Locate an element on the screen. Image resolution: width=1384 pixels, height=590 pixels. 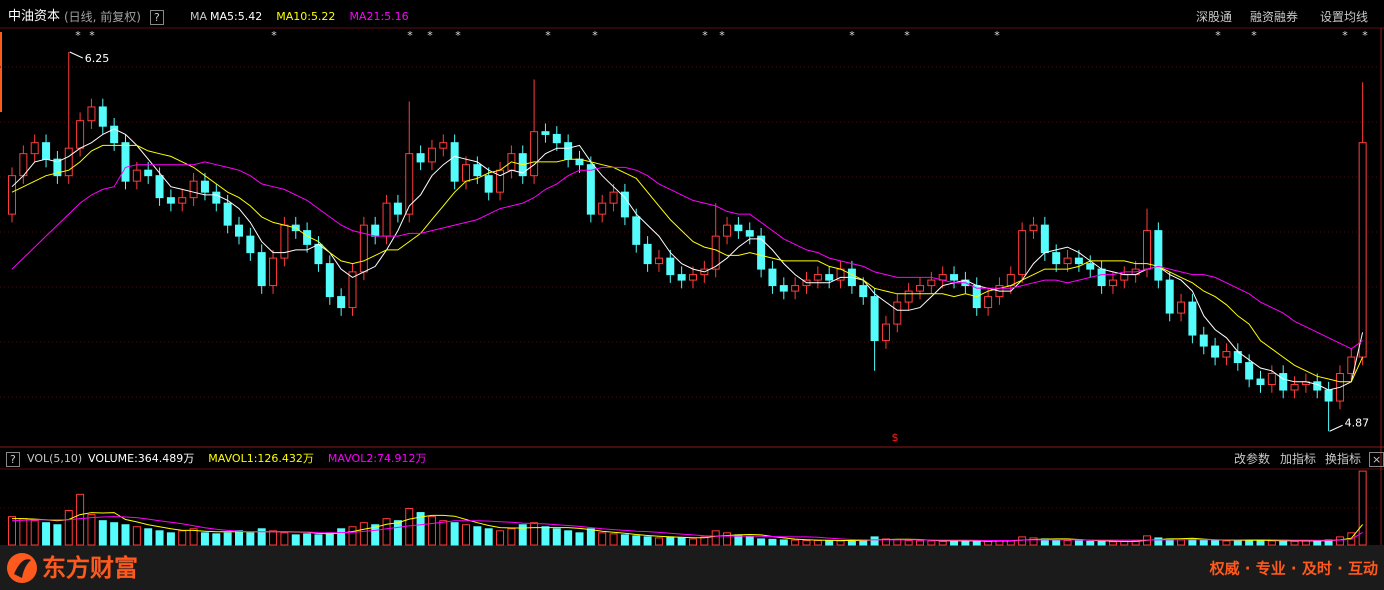
legend-entry: VOLUME:364.489万 is located at coordinates (141, 458).